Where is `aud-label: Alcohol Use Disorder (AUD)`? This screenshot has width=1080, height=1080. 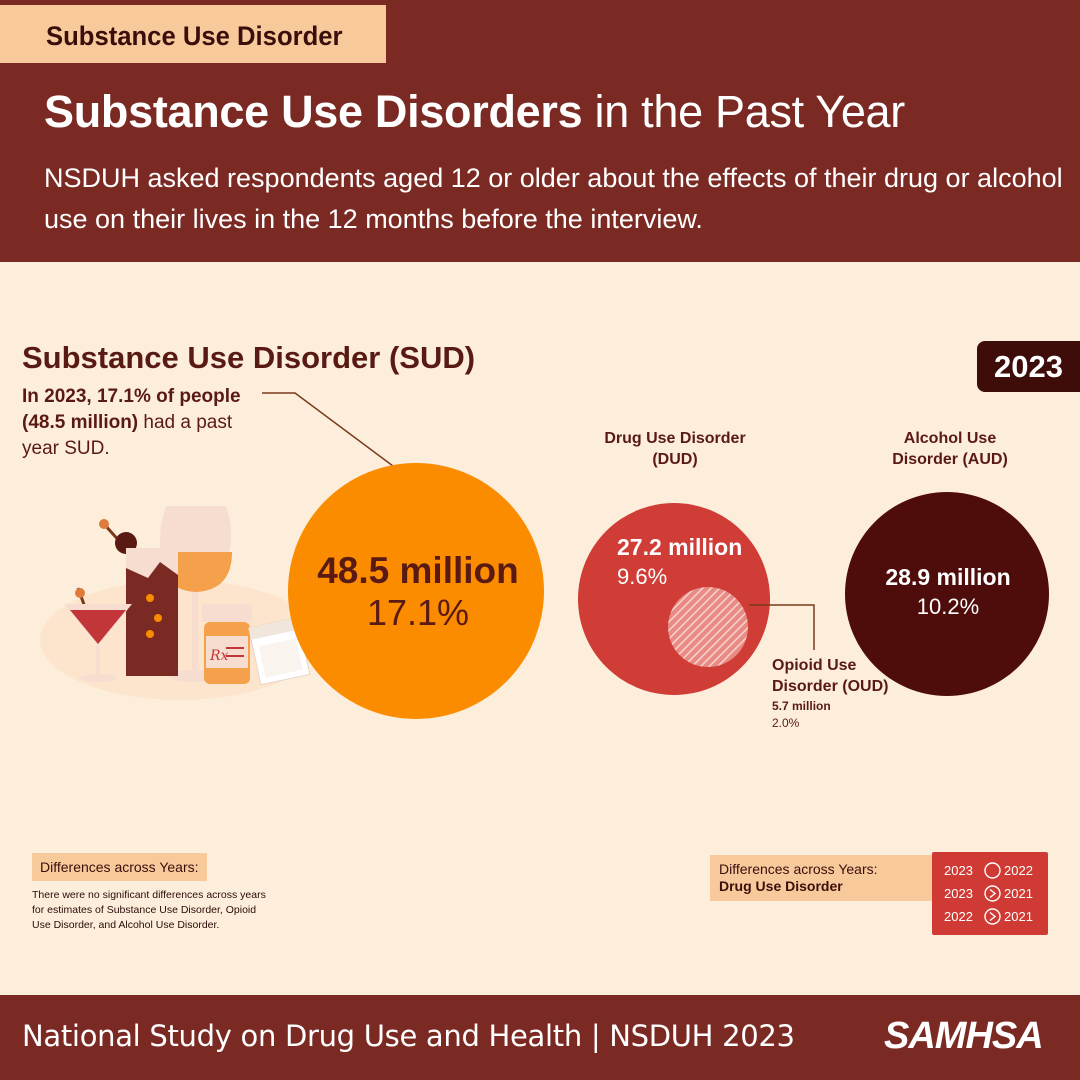 aud-label: Alcohol Use Disorder (AUD) is located at coordinates (950, 449).